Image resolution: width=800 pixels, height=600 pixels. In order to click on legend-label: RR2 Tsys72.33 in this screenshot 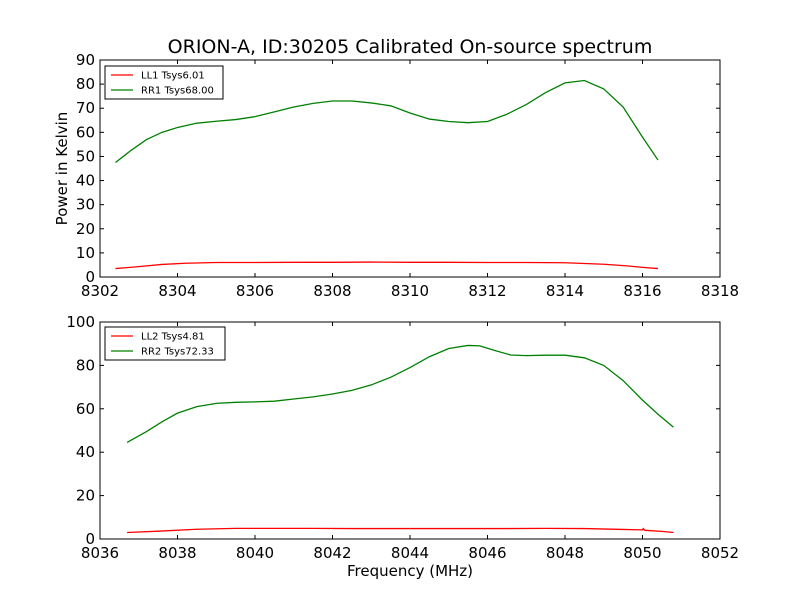, I will do `click(177, 352)`.